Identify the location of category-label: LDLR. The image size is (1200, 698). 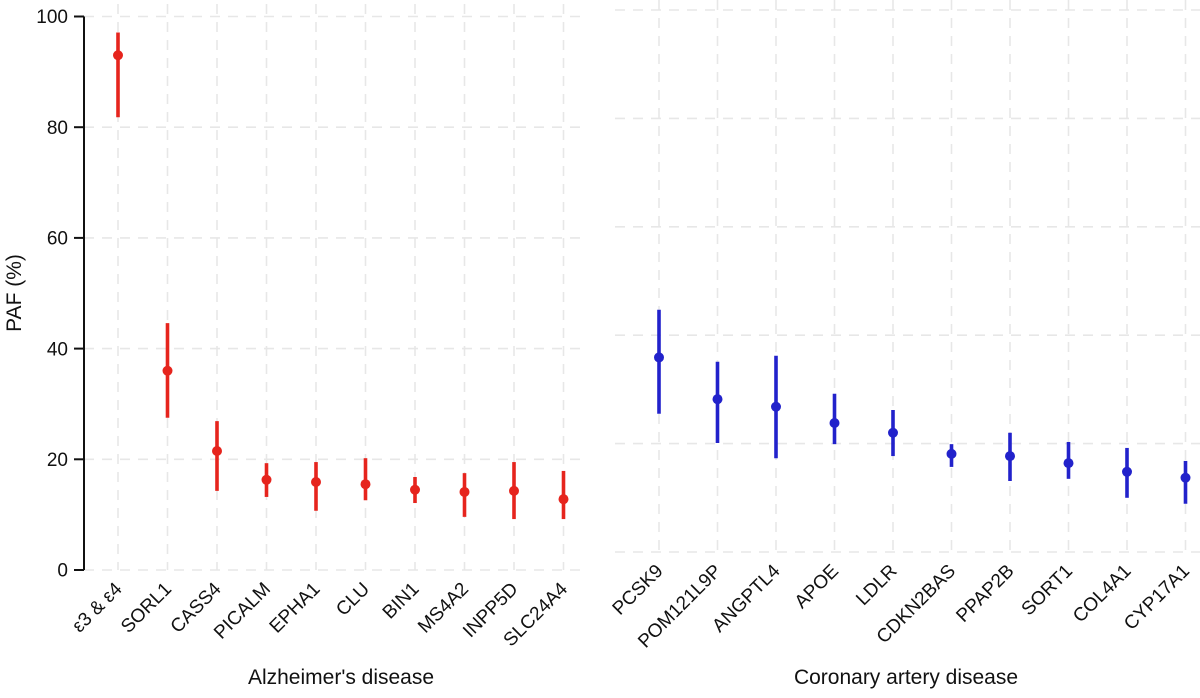
(876, 585).